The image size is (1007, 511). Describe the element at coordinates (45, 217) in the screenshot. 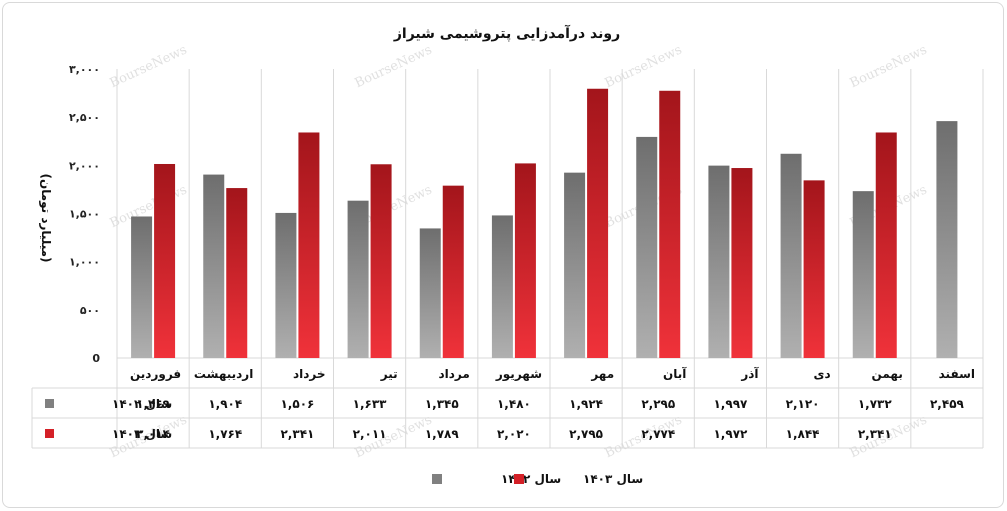

I see `y-axis-label: (میلیارد تومان)` at that location.